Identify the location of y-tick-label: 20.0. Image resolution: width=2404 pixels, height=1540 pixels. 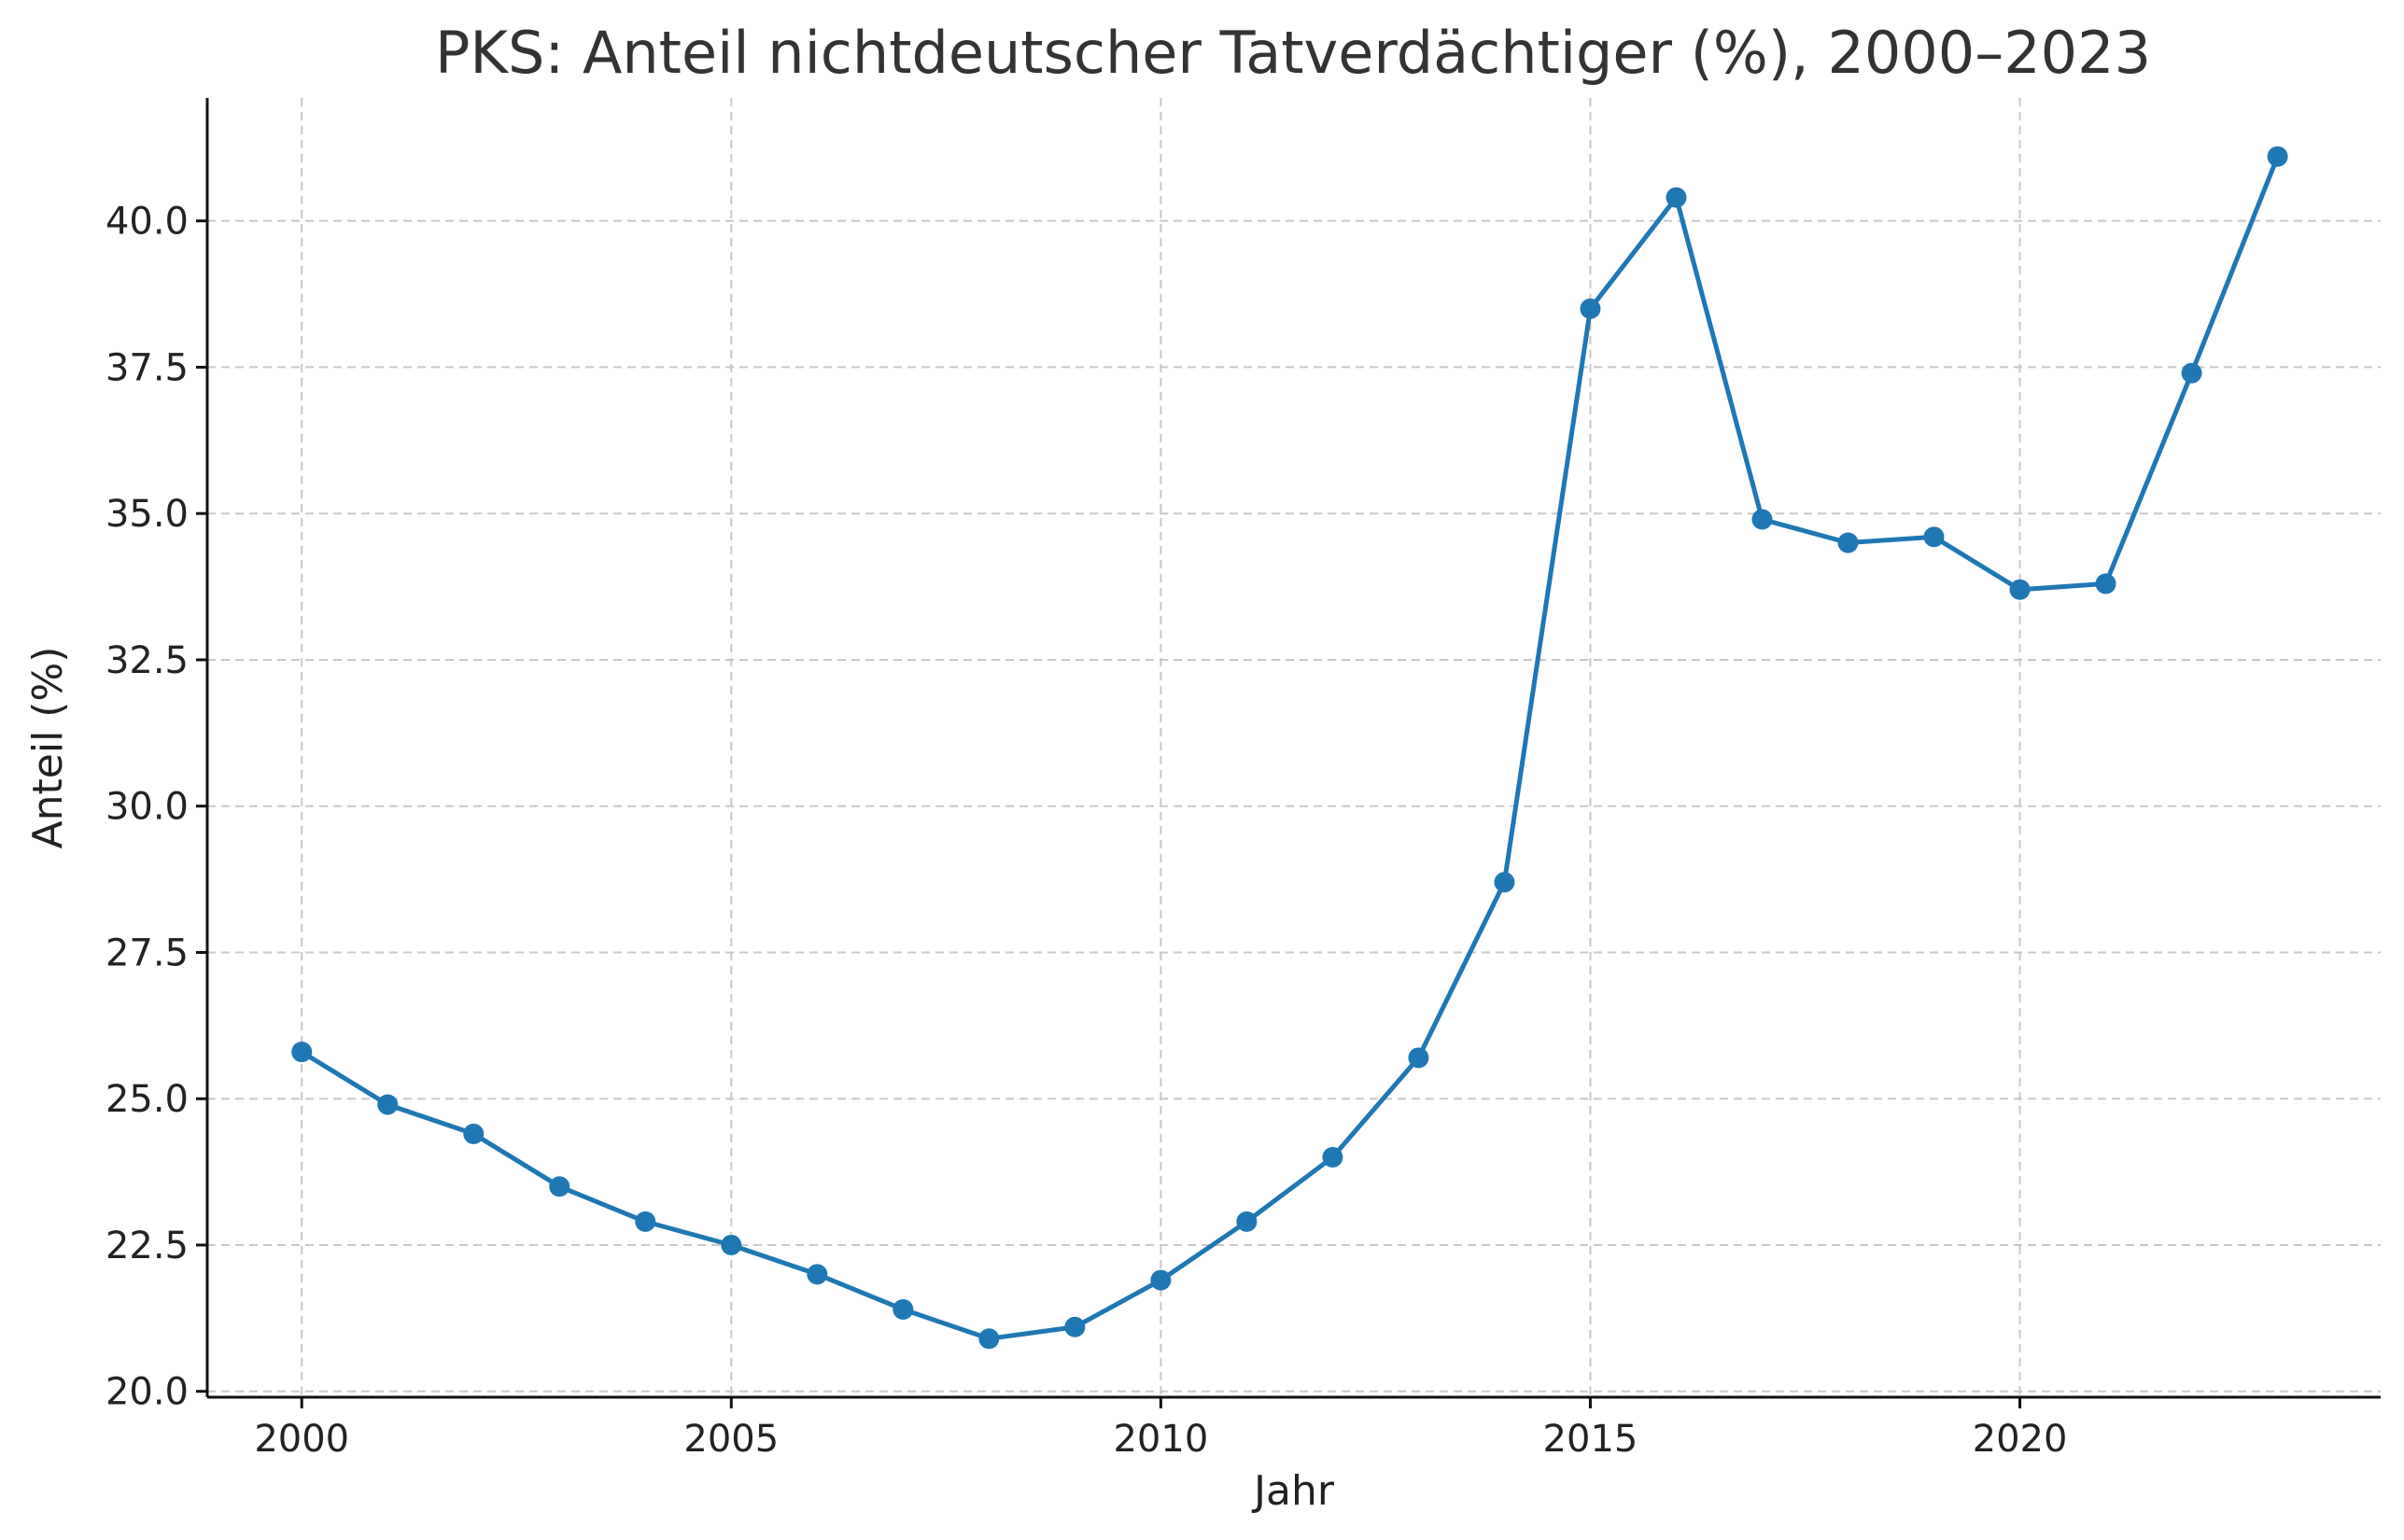
(147, 1392).